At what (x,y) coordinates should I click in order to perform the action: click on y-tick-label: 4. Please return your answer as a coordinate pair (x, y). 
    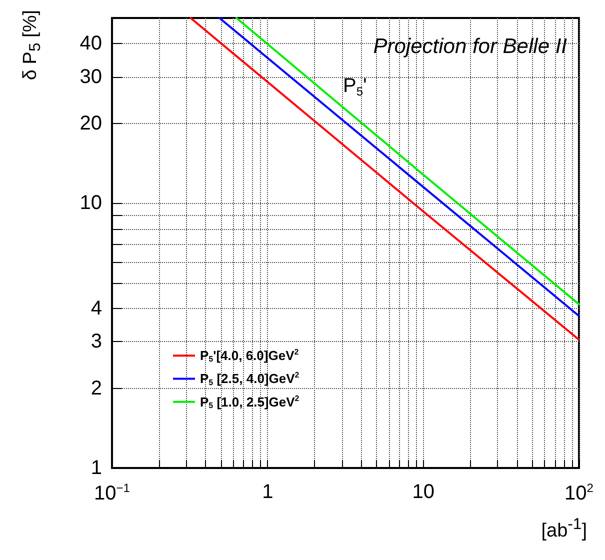
    Looking at the image, I should click on (96, 309).